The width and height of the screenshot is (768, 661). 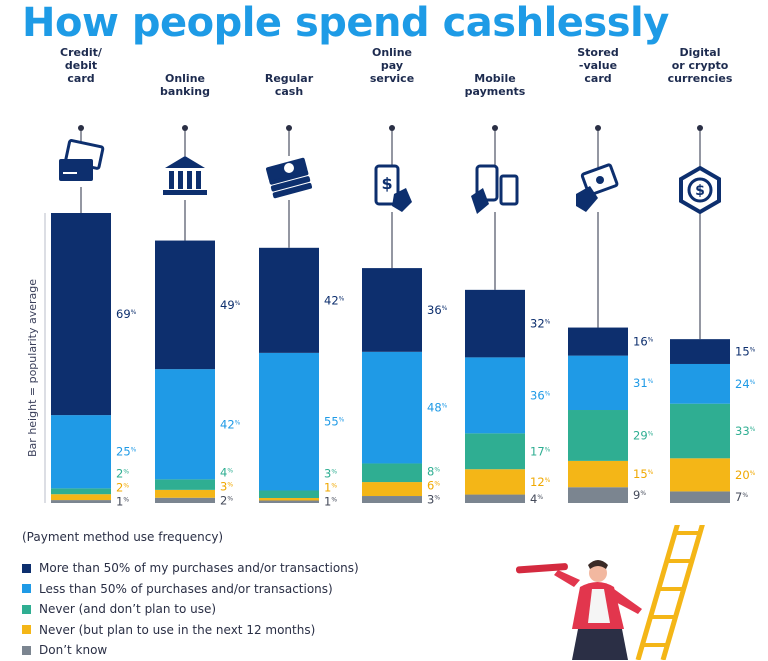 What do you see at coordinates (639, 495) in the screenshot?
I see `value-label: 9%` at bounding box center [639, 495].